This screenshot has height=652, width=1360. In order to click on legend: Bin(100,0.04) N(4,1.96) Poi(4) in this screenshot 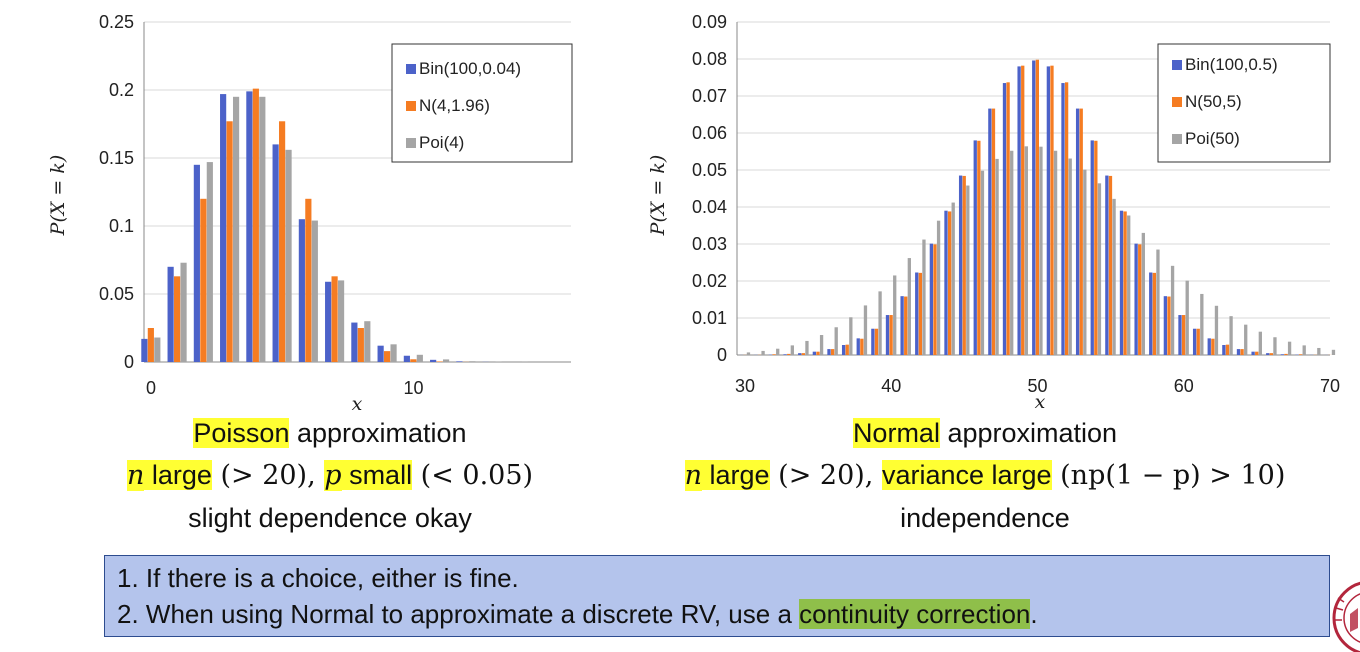, I will do `click(482, 103)`.